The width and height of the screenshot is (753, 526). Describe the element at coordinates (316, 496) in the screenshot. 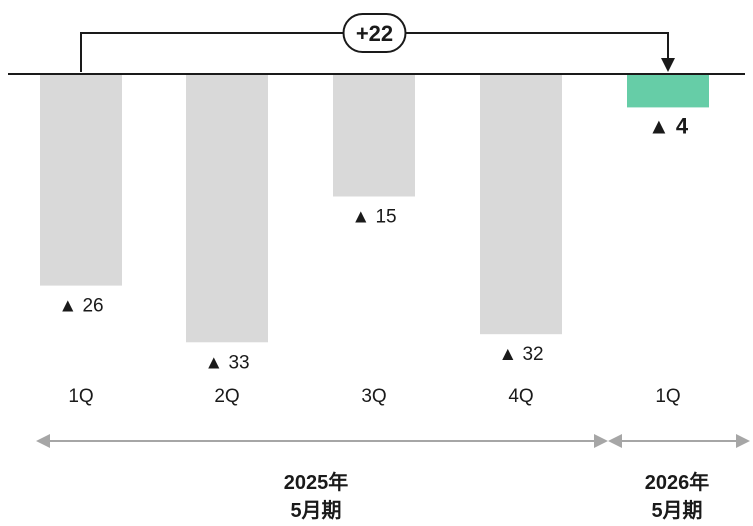

I see `period-label-1: 2025年 5月期` at that location.